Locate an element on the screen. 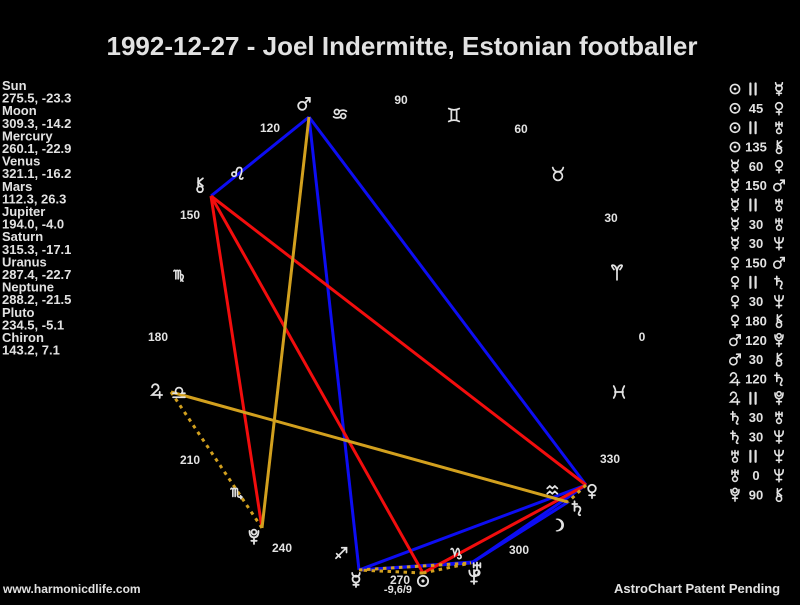  svg-text: 45 is located at coordinates (756, 108).